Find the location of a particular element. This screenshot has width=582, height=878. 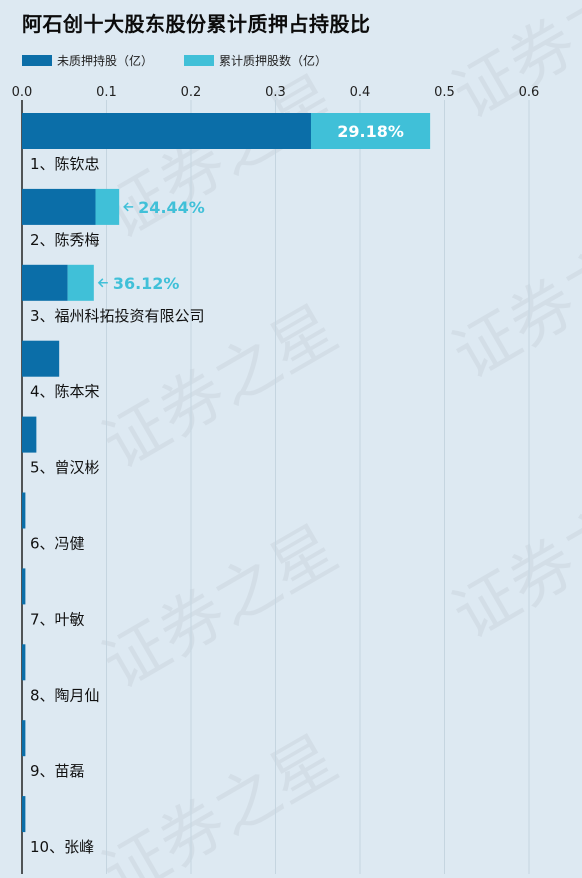

x-tick-label: 0.3 is located at coordinates (275, 92).